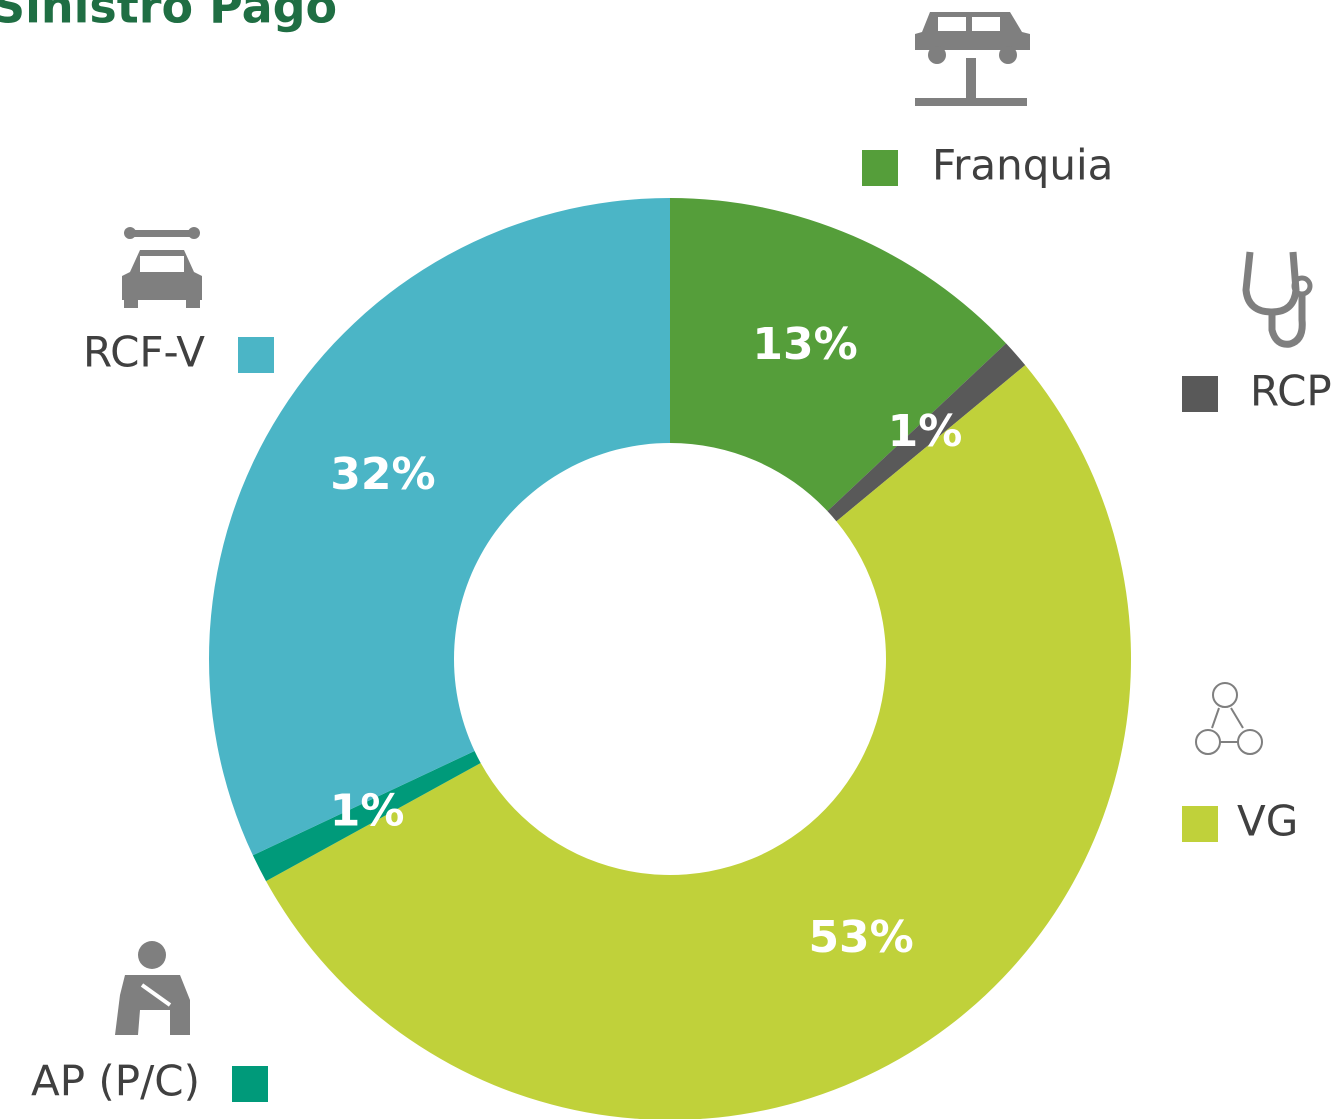 This screenshot has width=1343, height=1119. I want to click on stethoscope-icon, so click(1277, 299).